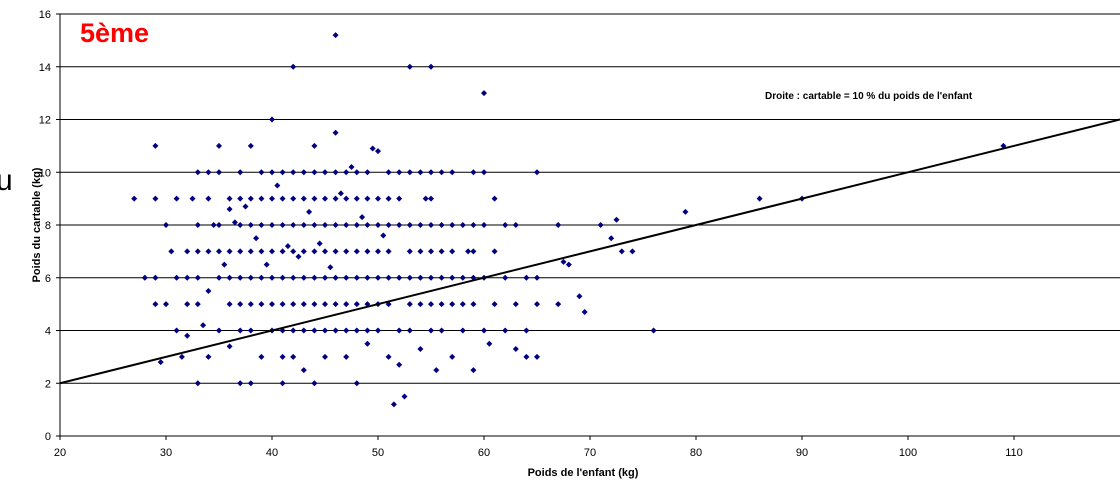  What do you see at coordinates (45, 173) in the screenshot?
I see `y-tick-label-5: 10` at bounding box center [45, 173].